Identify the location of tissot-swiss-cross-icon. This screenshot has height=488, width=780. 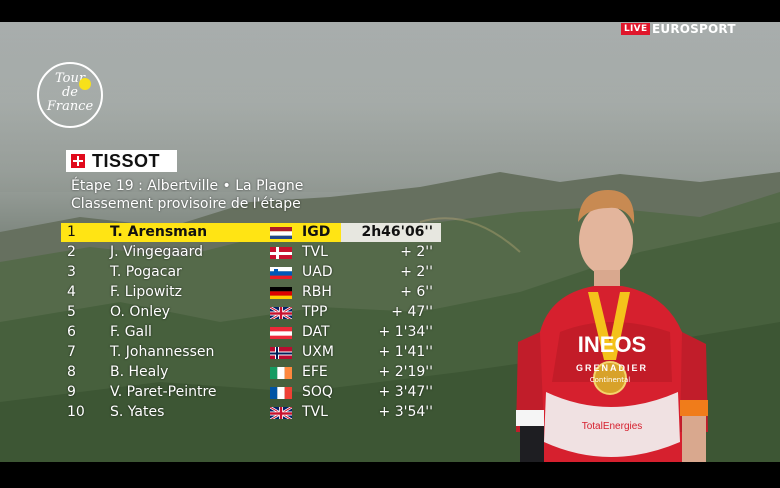
(78, 161).